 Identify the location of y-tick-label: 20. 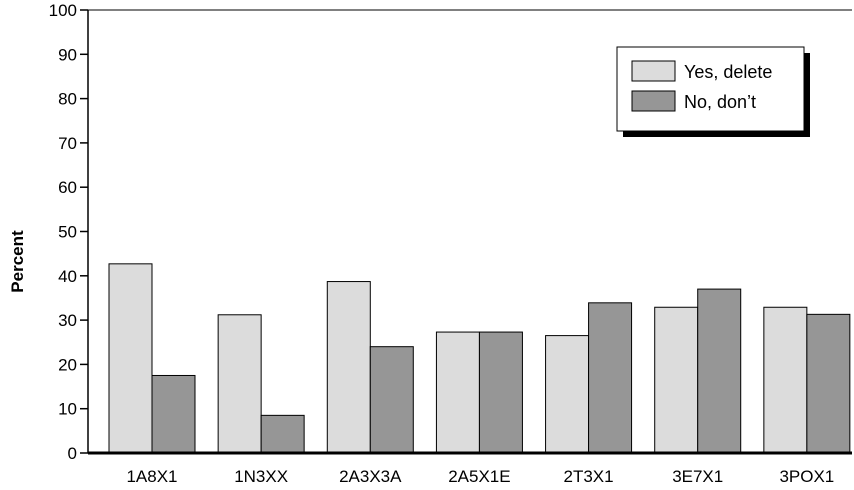
(67, 364).